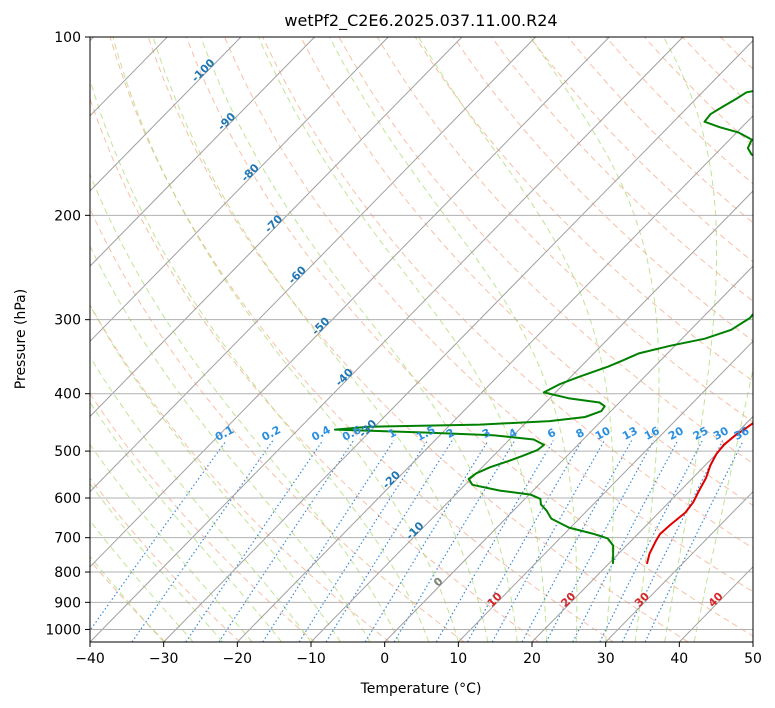 Image resolution: width=775 pixels, height=708 pixels. Describe the element at coordinates (67, 321) in the screenshot. I see `y-tick-label: 300` at that location.